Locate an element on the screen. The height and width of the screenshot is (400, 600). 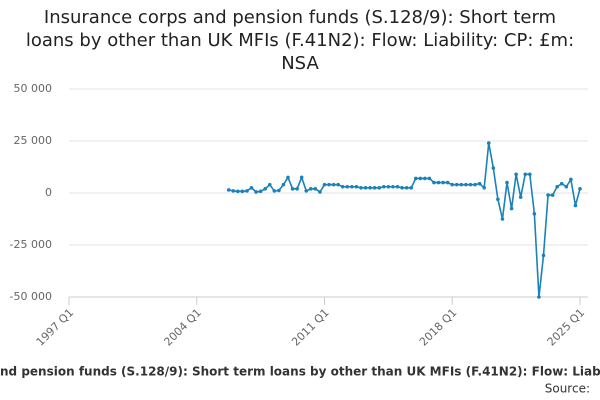
x-tick-label: 2025 Q1 is located at coordinates (566, 327).